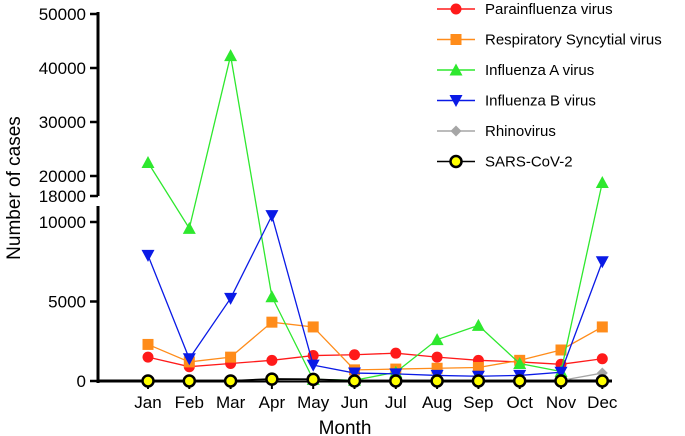  What do you see at coordinates (81, 381) in the screenshot?
I see `y-tick-label: 0` at bounding box center [81, 381].